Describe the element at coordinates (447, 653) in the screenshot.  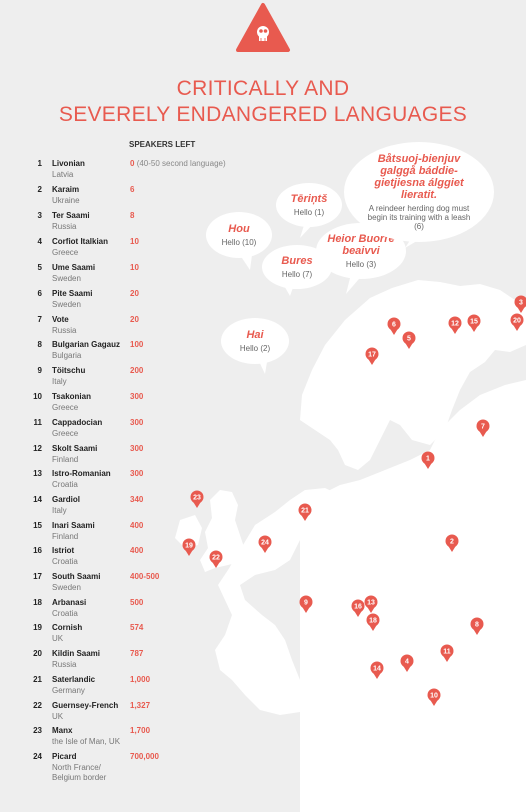
I see `pin-11: 11` at that location.